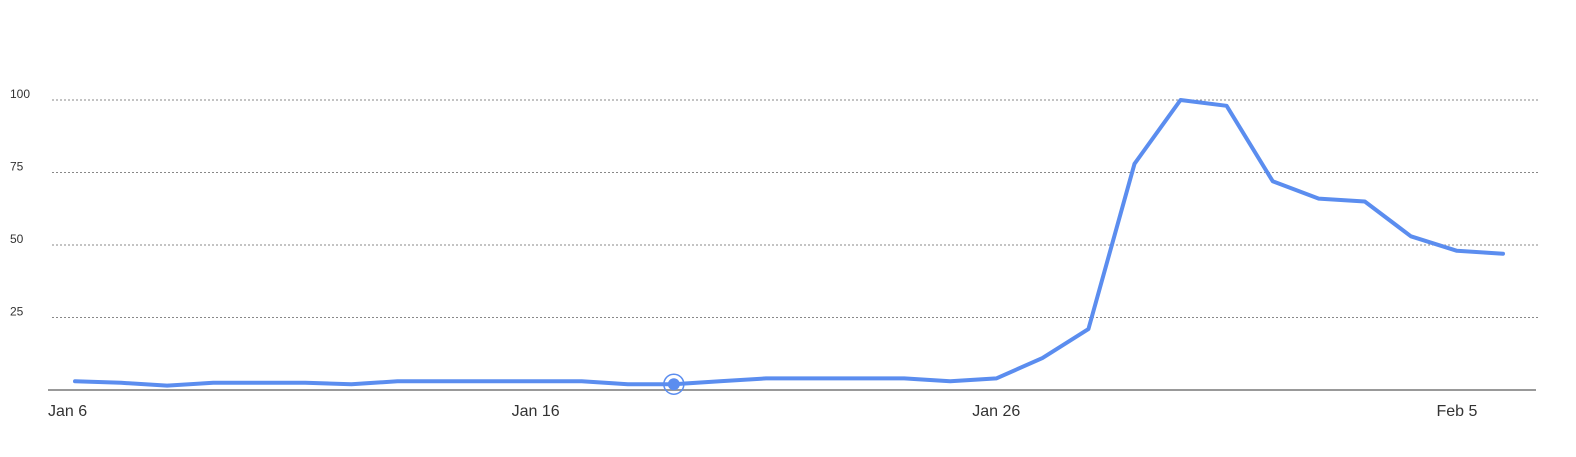  I want to click on y-tick-label: 25, so click(17, 312).